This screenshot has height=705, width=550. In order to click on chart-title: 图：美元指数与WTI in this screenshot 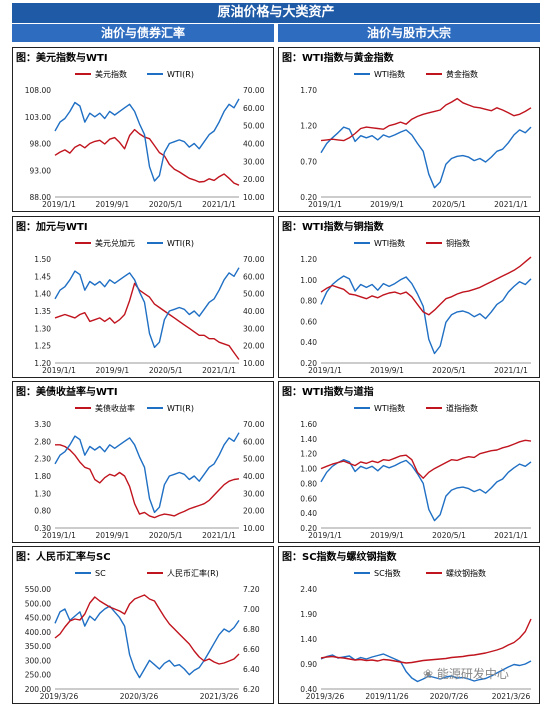, I will do `click(62, 58)`.